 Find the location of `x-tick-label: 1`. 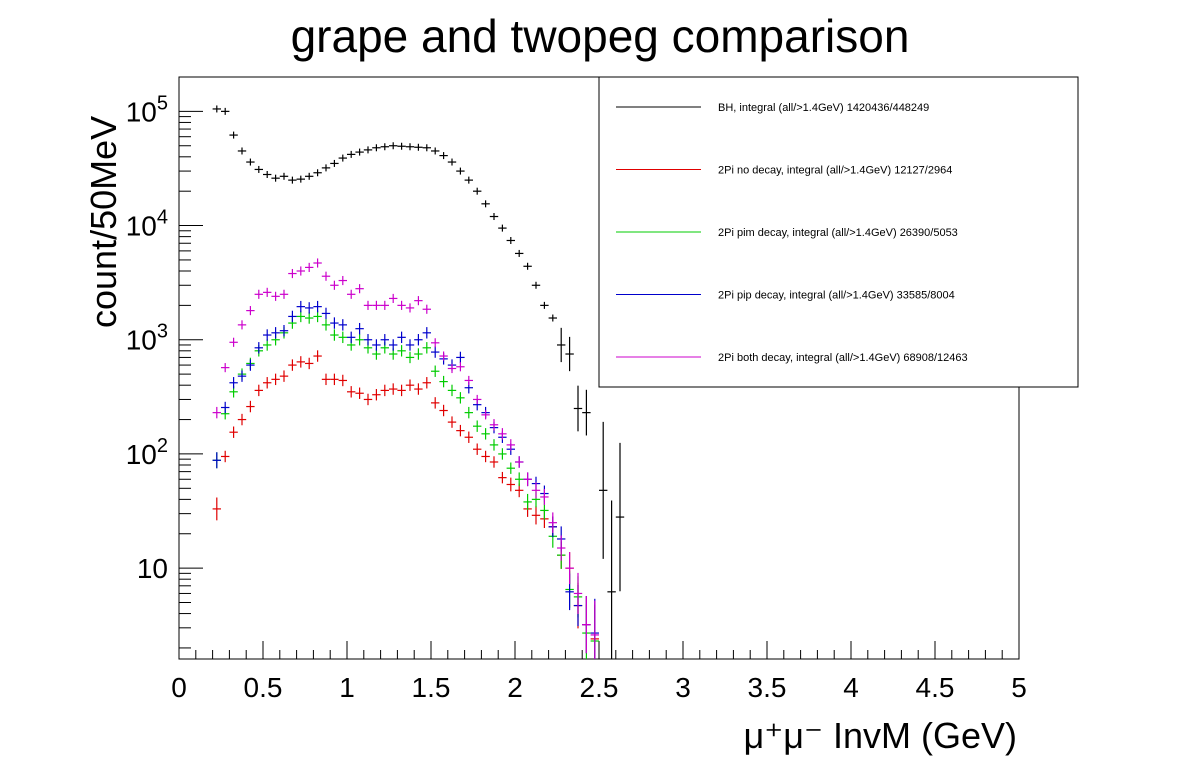

x-tick-label: 1 is located at coordinates (347, 687).